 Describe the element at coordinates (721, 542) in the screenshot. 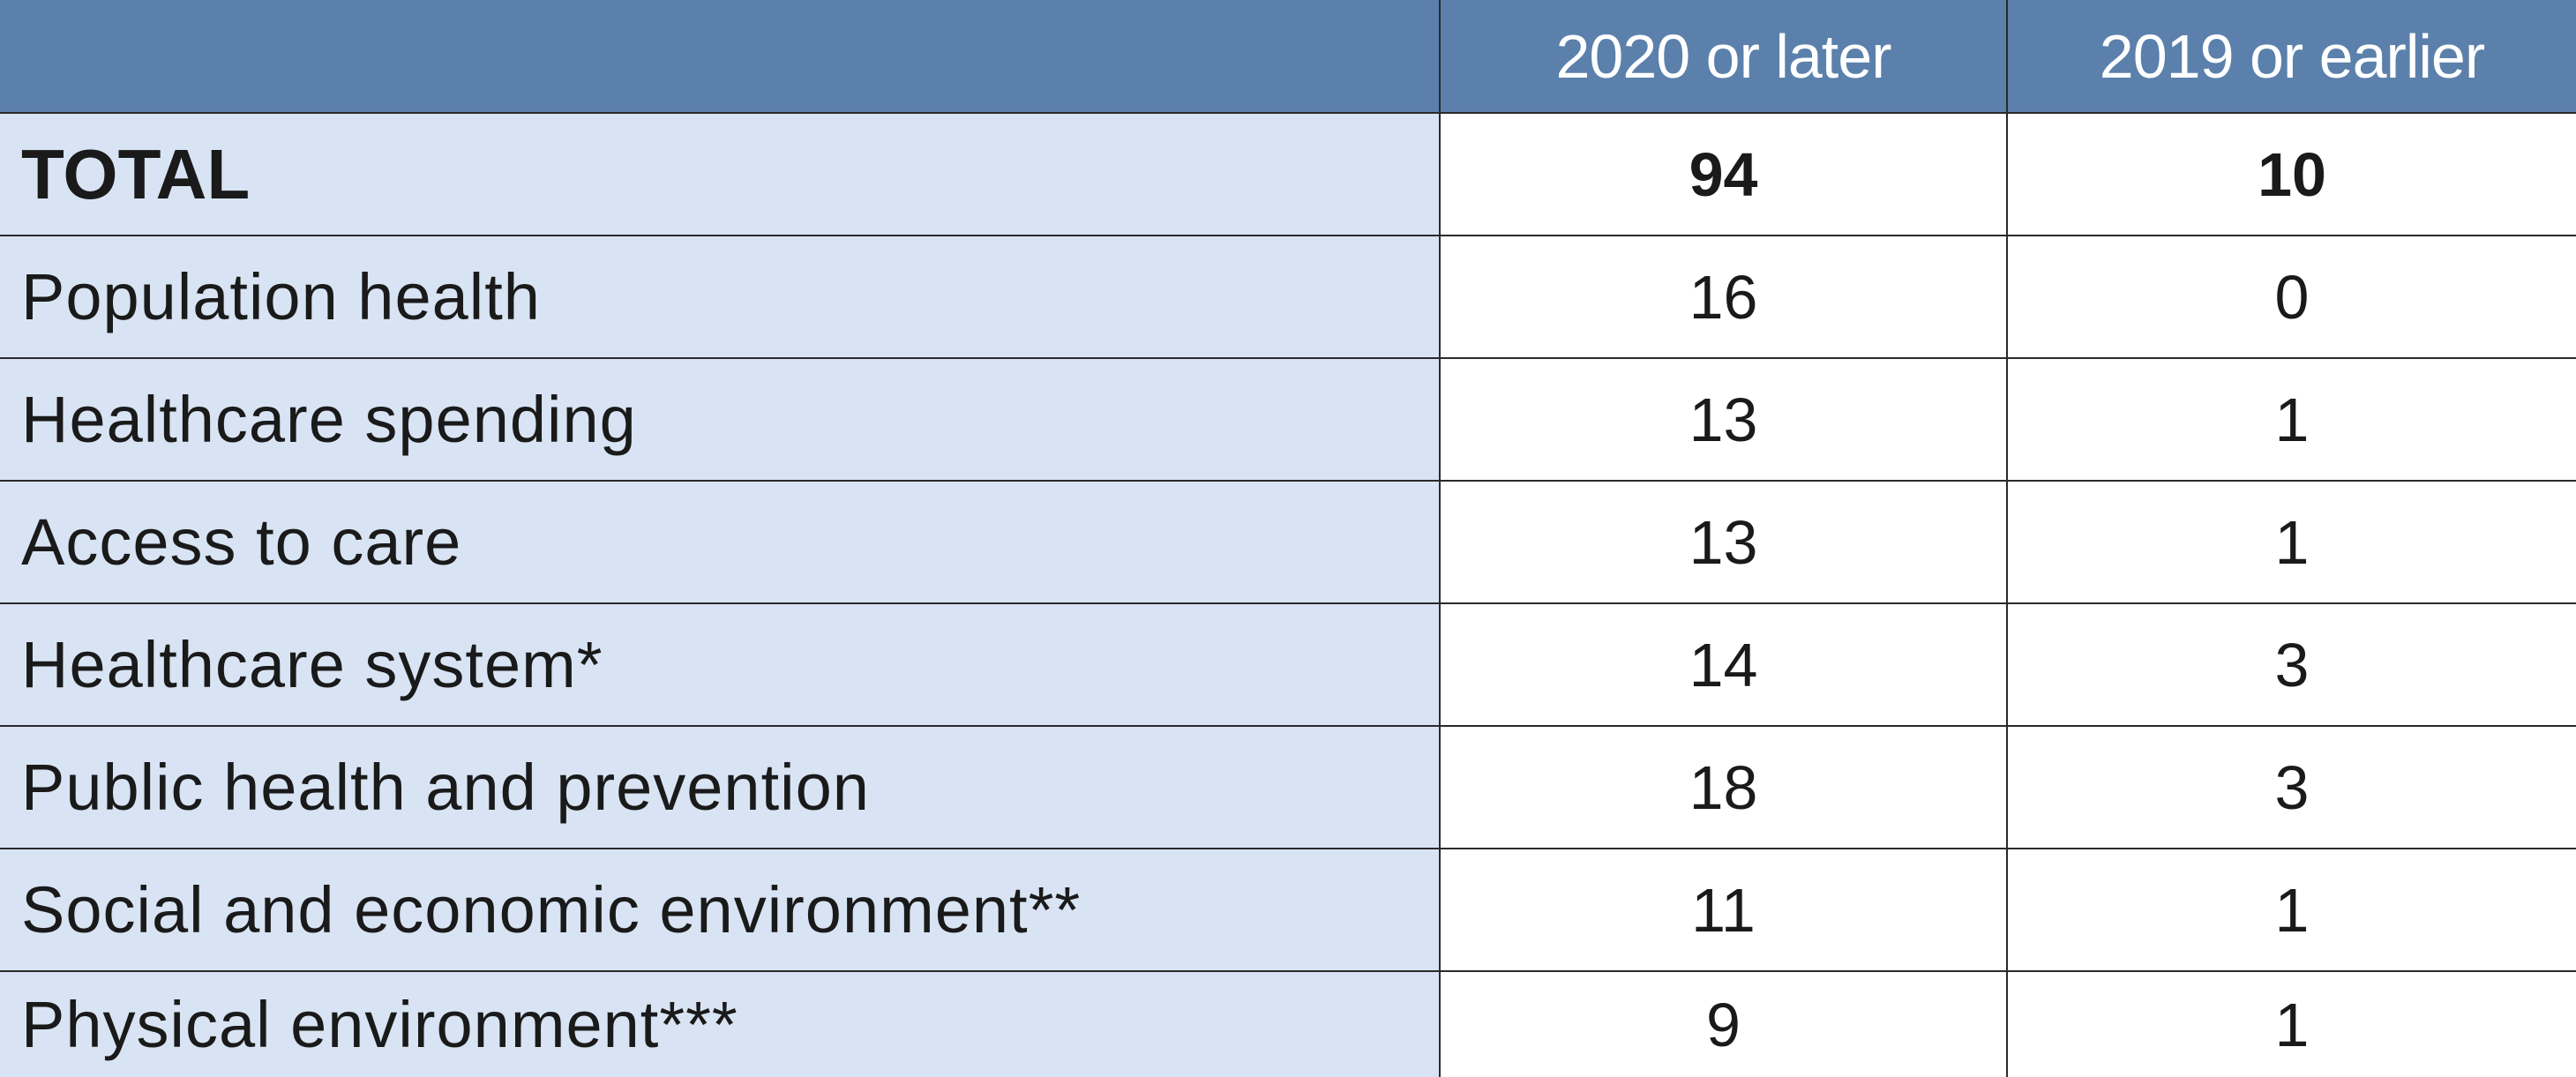

I see `row-label: Access to care` at that location.